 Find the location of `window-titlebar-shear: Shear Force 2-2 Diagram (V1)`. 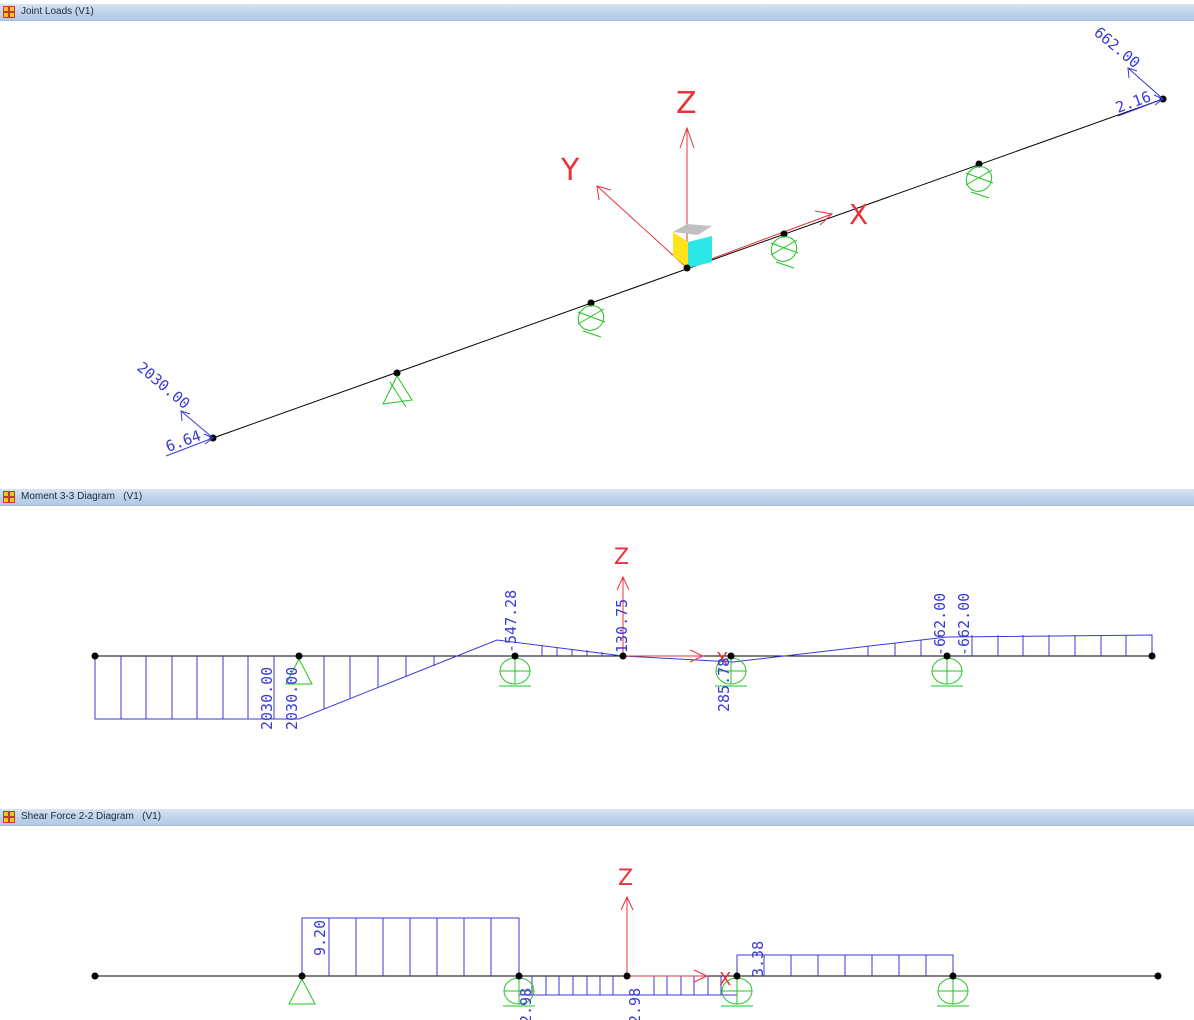

window-titlebar-shear: Shear Force 2-2 Diagram (V1) is located at coordinates (597, 817).